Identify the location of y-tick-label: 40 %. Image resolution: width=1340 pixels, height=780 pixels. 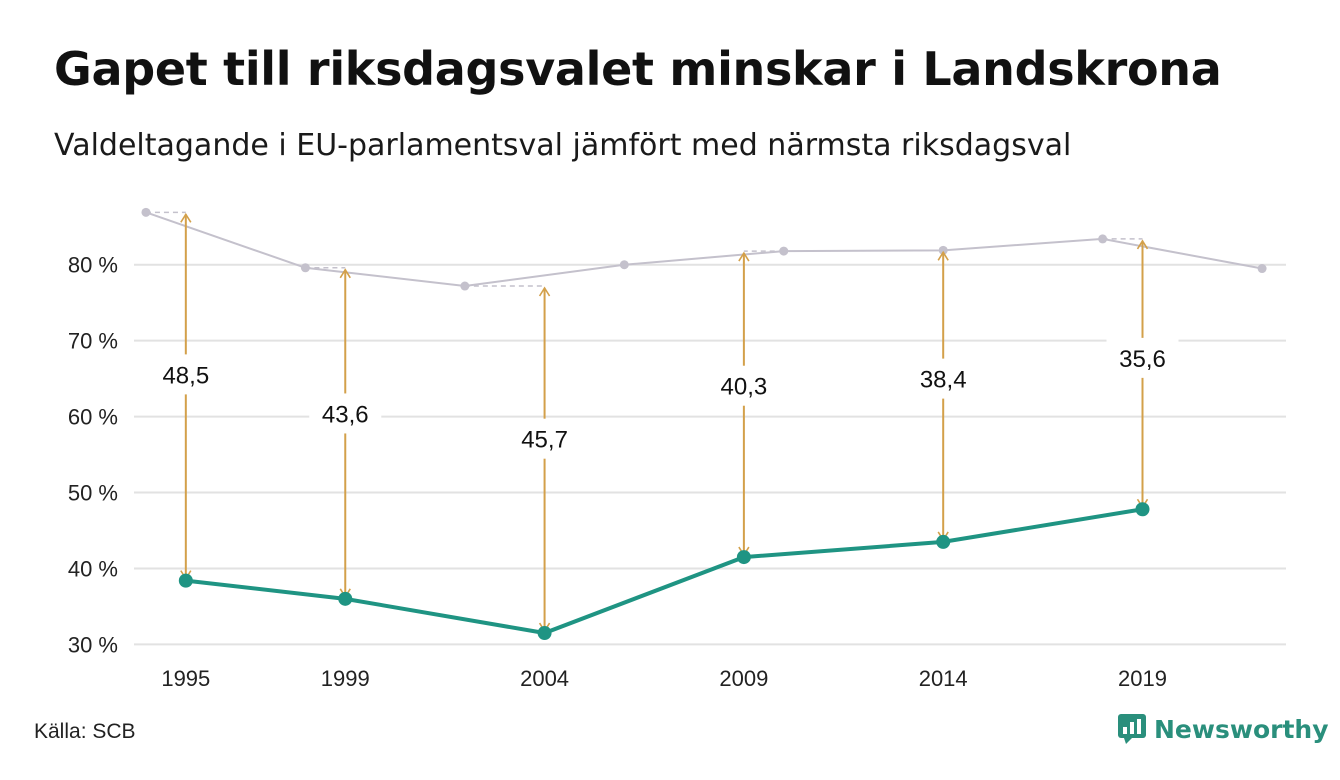
(93, 568).